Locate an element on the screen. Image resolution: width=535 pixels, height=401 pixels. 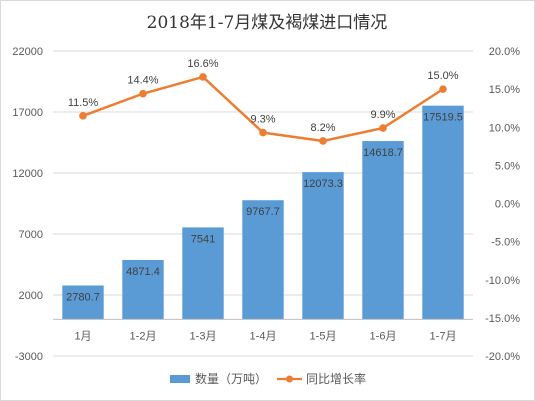
right-axis-tick-label: 5.0% is located at coordinates (507, 166).